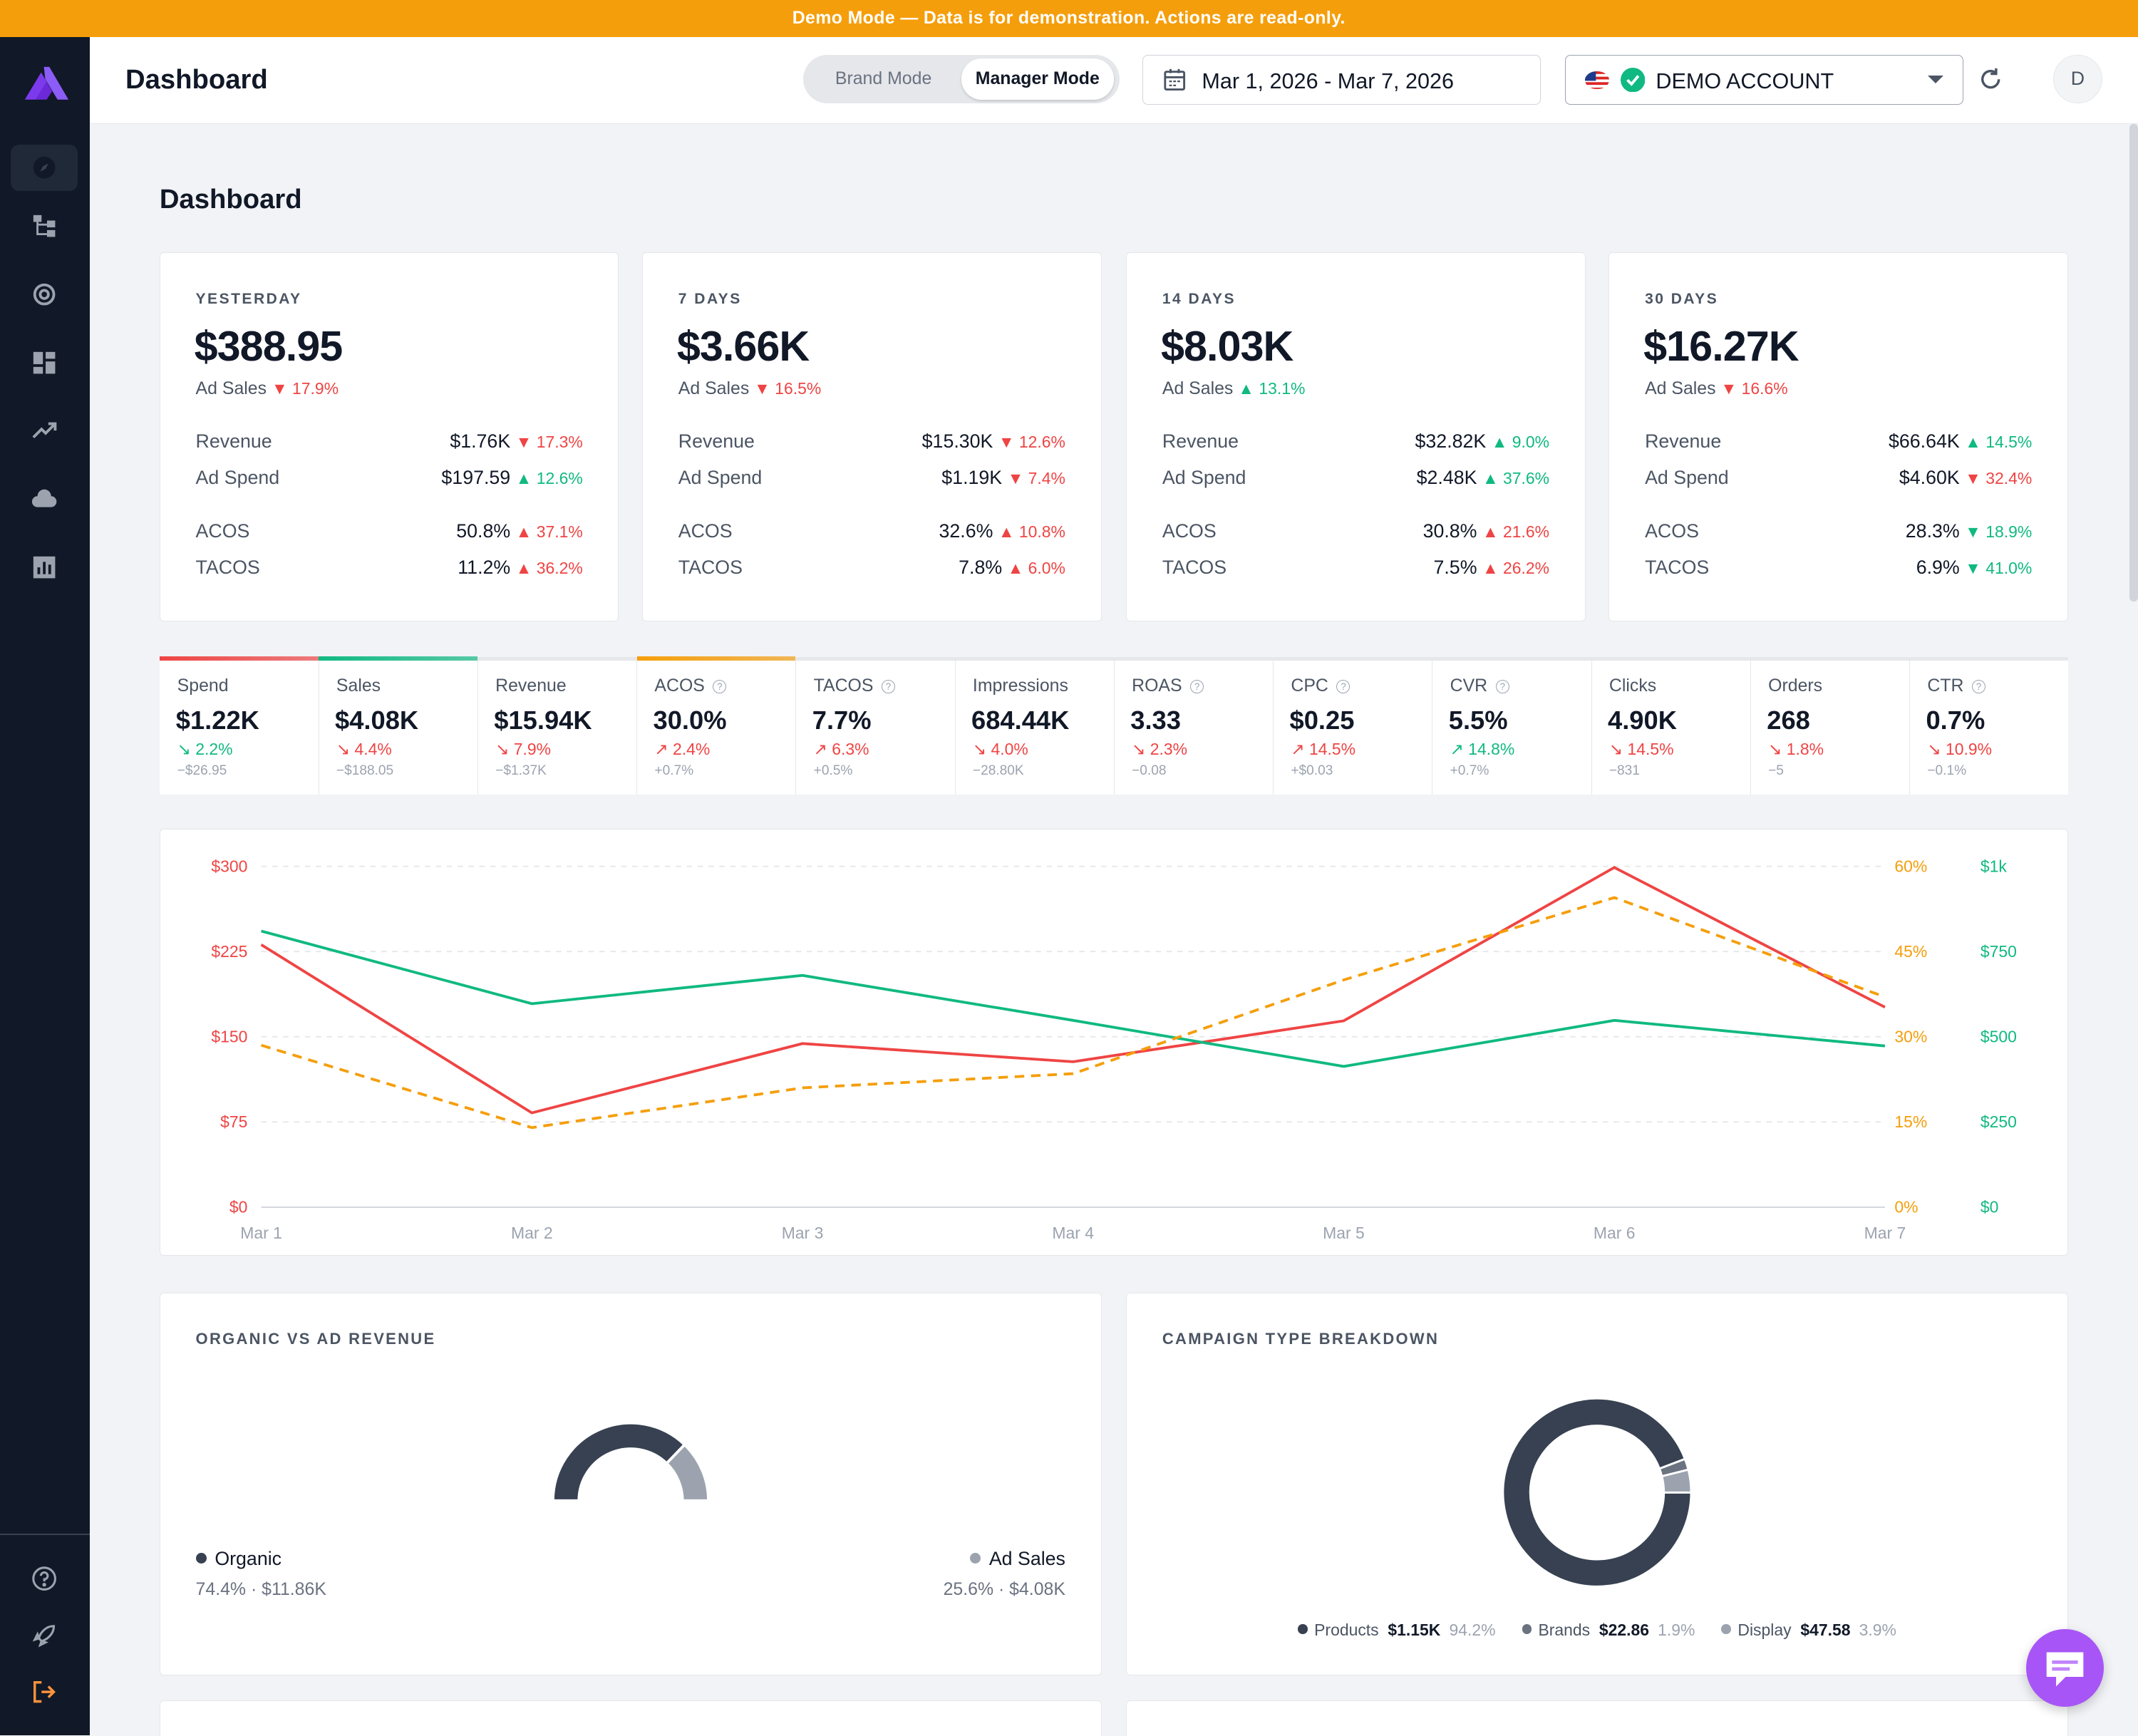  What do you see at coordinates (294, 1590) in the screenshot?
I see `organic-value: $11.86K` at bounding box center [294, 1590].